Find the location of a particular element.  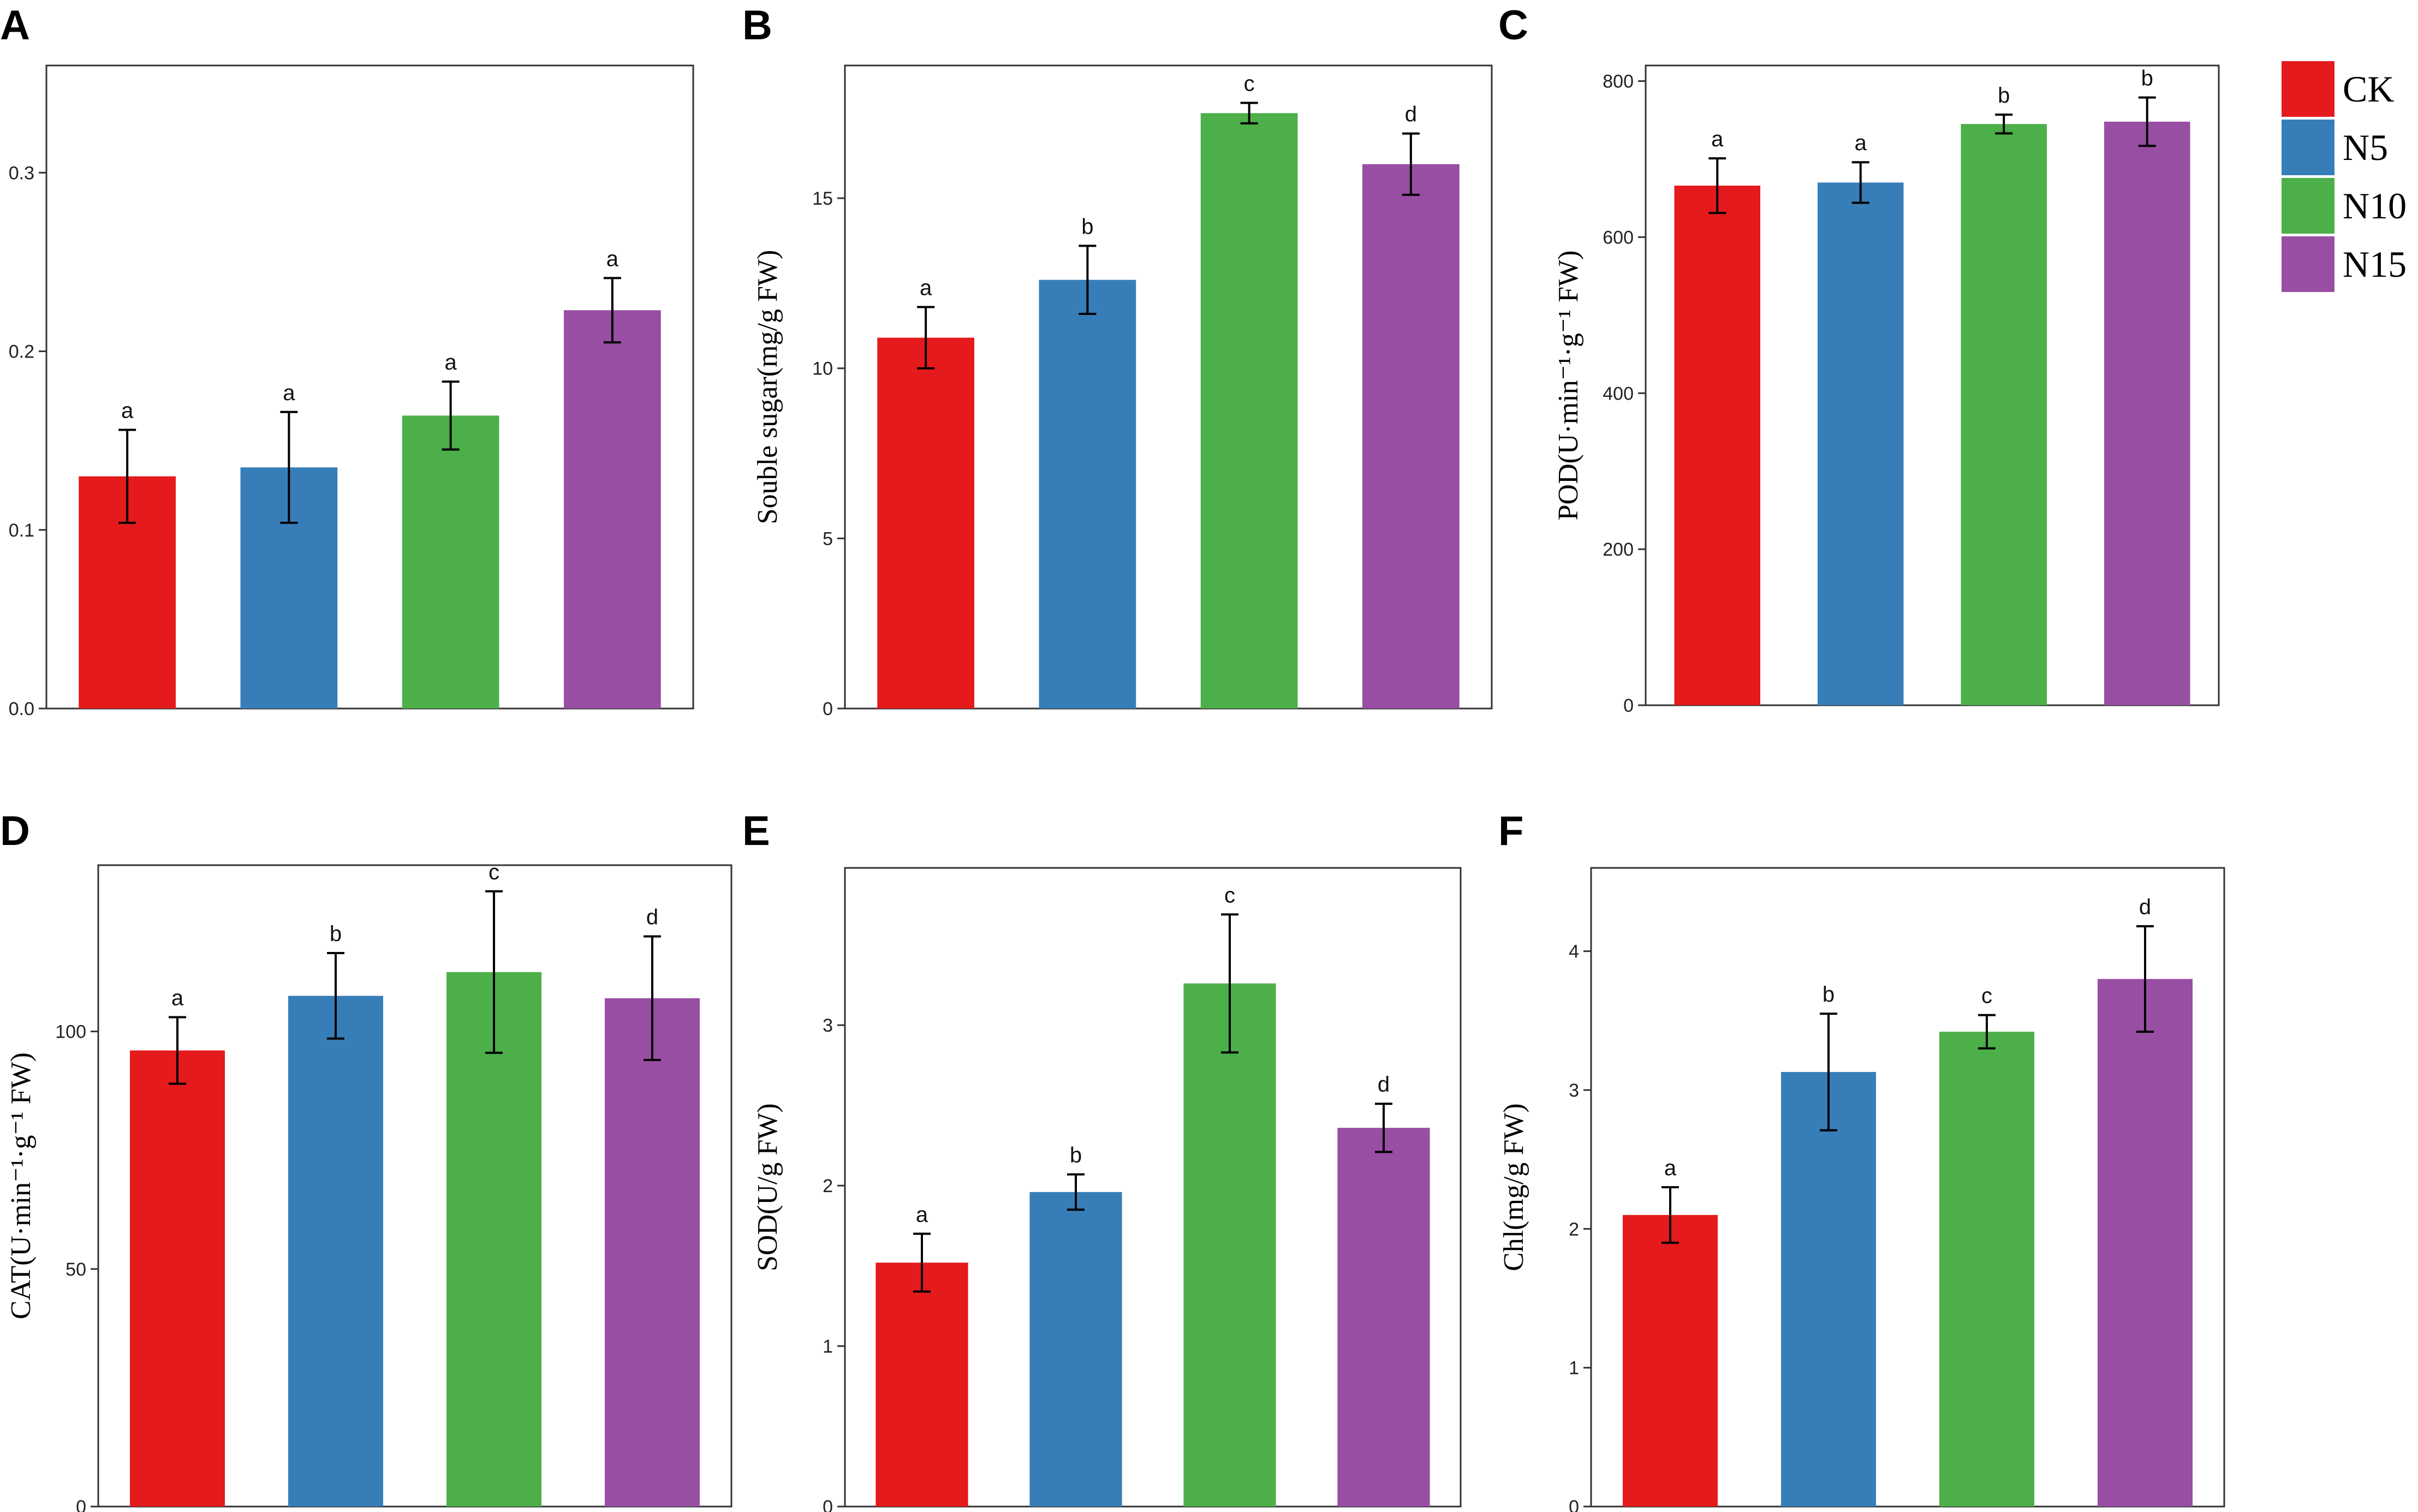

panel-letter: E is located at coordinates (756, 831).